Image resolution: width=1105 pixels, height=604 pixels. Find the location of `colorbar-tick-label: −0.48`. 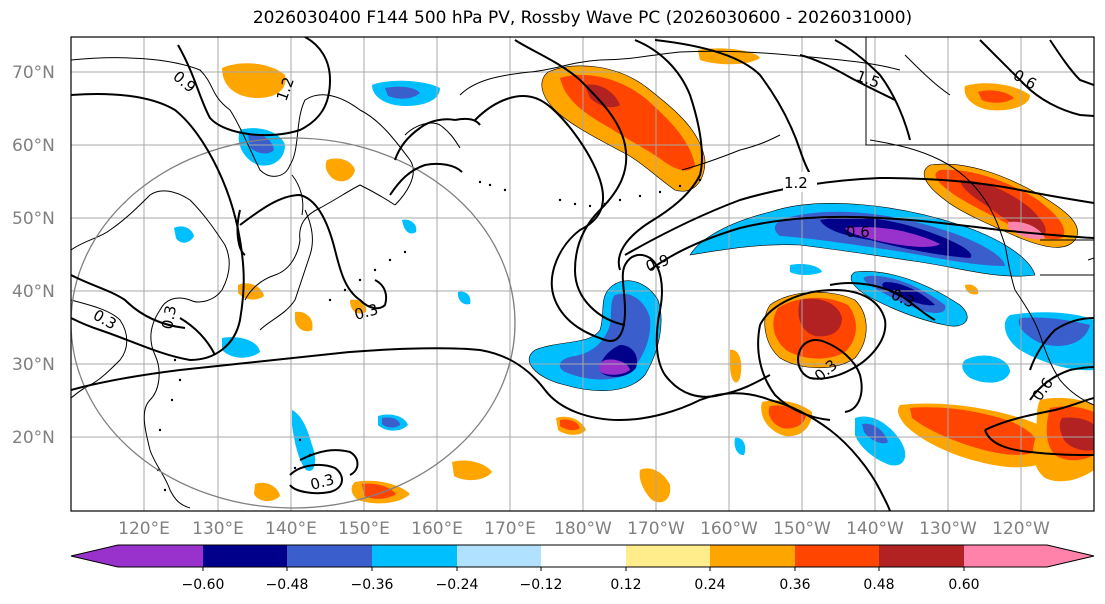

colorbar-tick-label: −0.48 is located at coordinates (287, 585).